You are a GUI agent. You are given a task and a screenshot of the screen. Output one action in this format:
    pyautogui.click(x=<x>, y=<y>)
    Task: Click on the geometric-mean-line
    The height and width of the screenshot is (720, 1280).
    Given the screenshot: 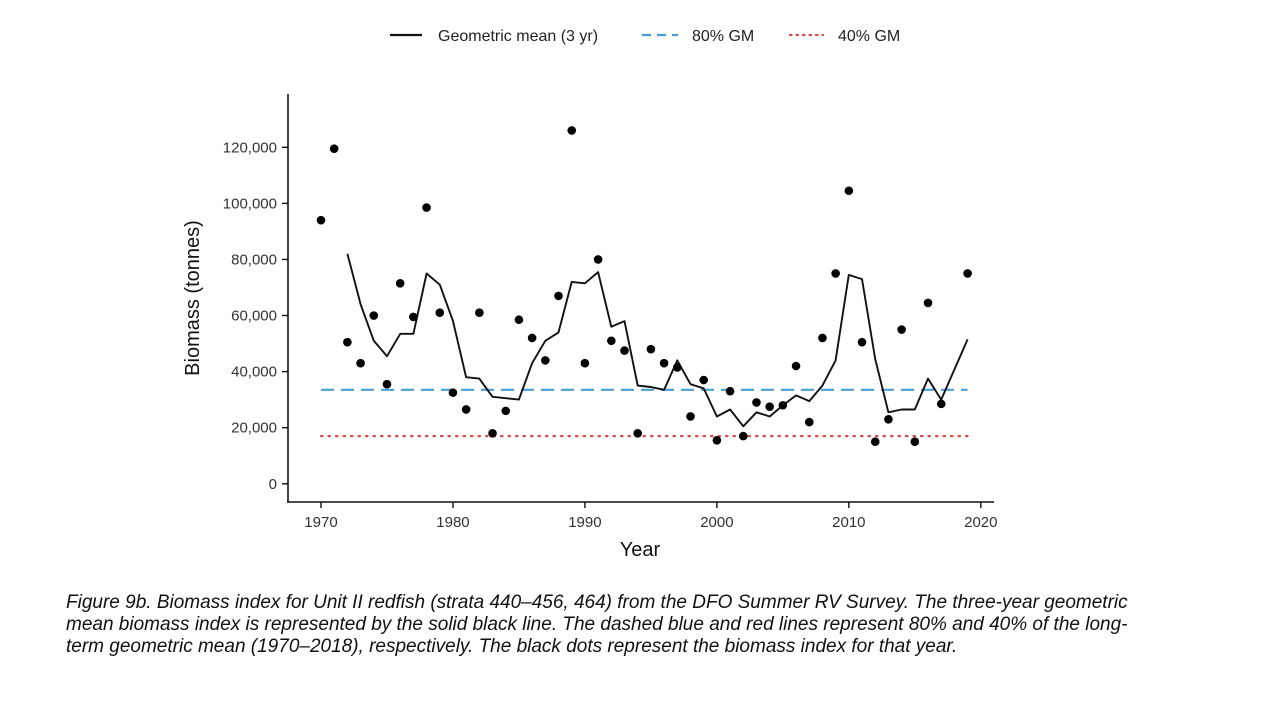 What is the action you would take?
    pyautogui.click(x=657, y=340)
    